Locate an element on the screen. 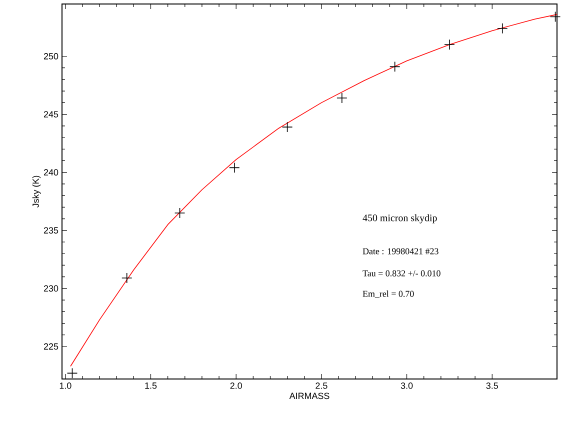 This screenshot has width=562, height=427. x-tick-label: 2.0 is located at coordinates (236, 385).